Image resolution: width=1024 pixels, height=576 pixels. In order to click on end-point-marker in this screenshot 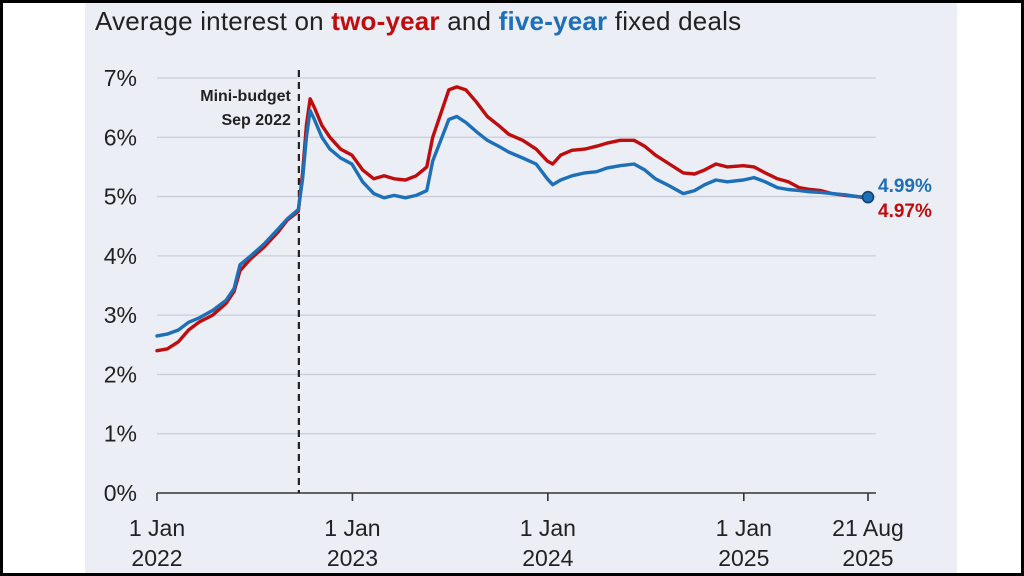, I will do `click(868, 197)`.